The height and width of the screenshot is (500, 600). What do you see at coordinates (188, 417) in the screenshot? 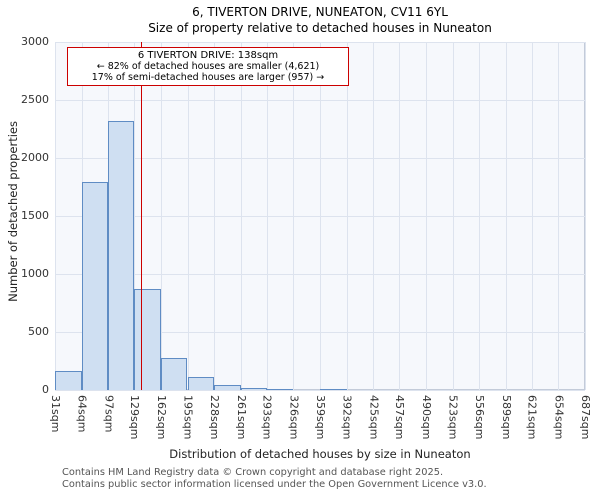
I see `x-tick-label: 195sqm` at bounding box center [188, 417].